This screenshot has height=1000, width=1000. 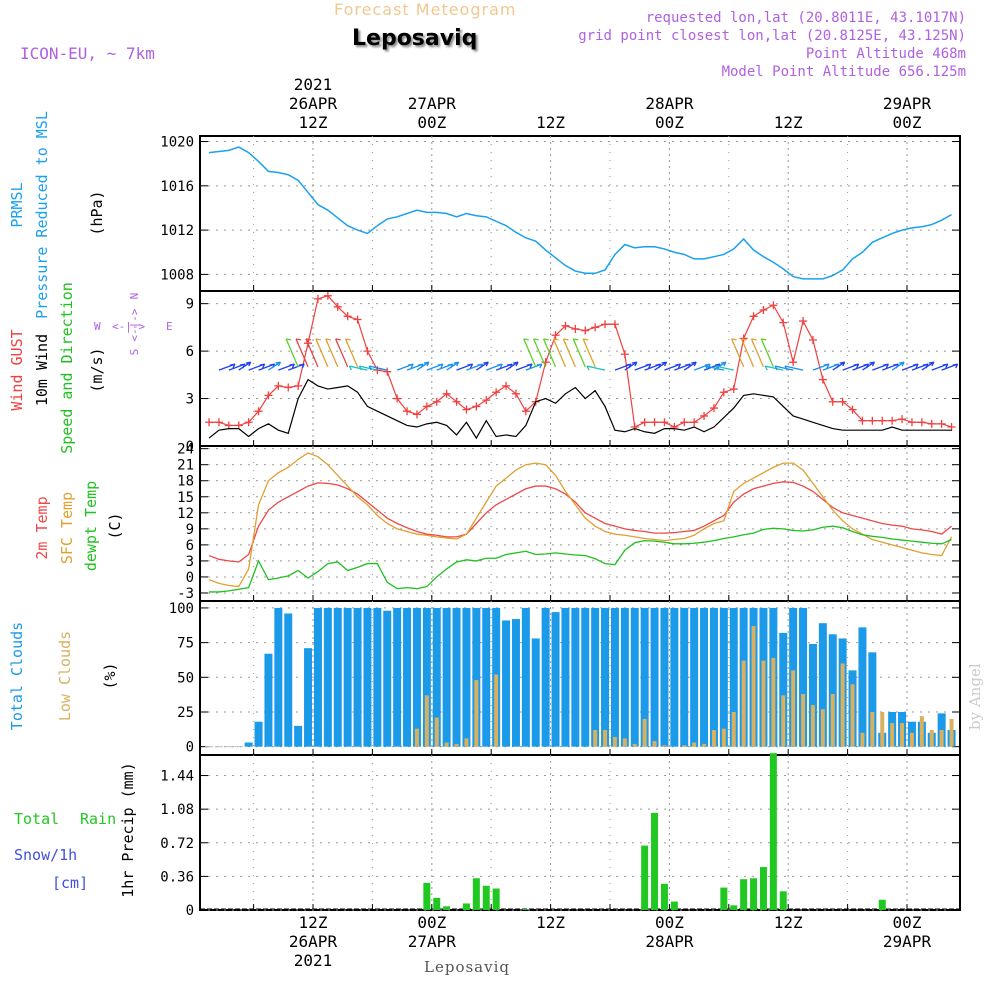 I want to click on pressure-name-label: Pressure Reduced to MSL, so click(x=42, y=215).